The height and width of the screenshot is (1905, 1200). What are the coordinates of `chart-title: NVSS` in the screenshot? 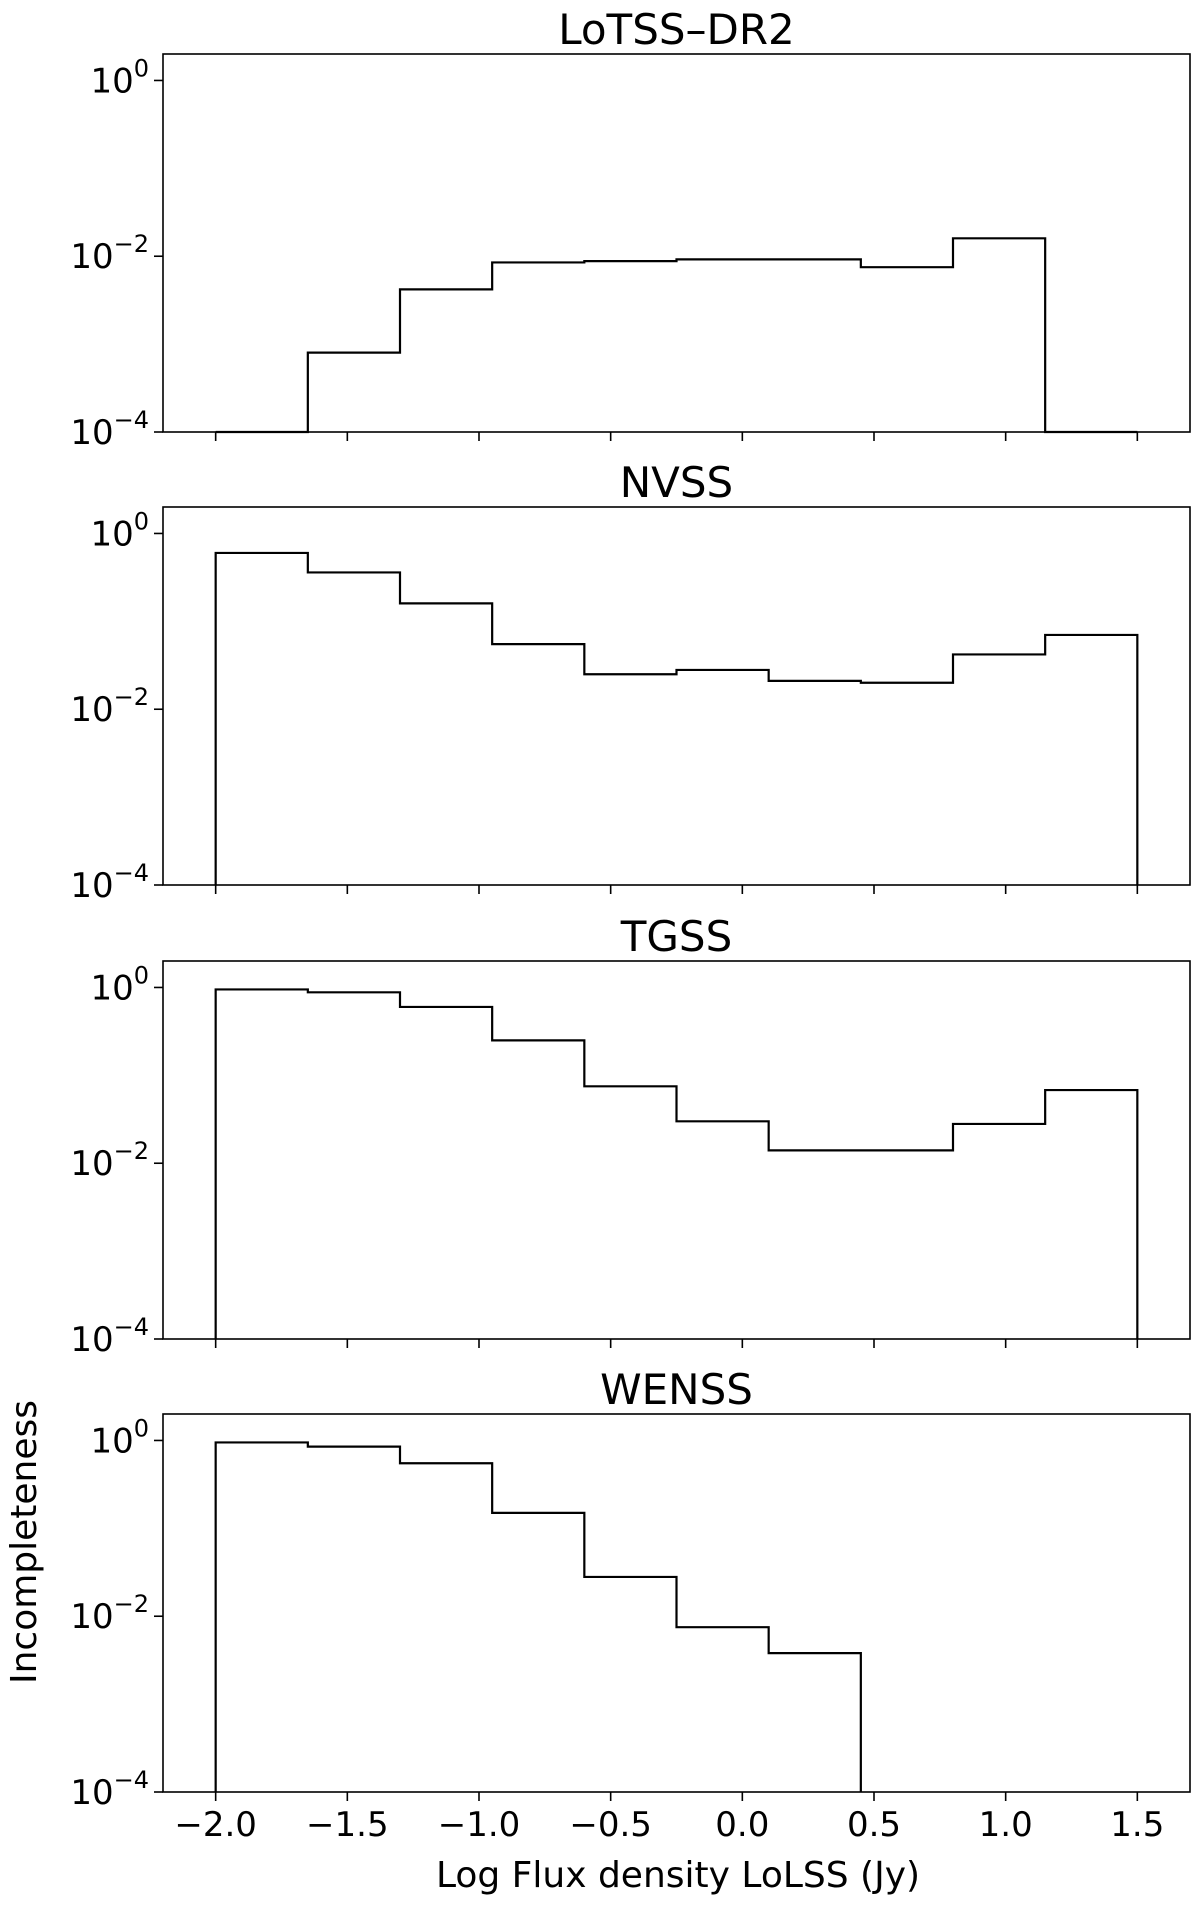 It's located at (676, 482).